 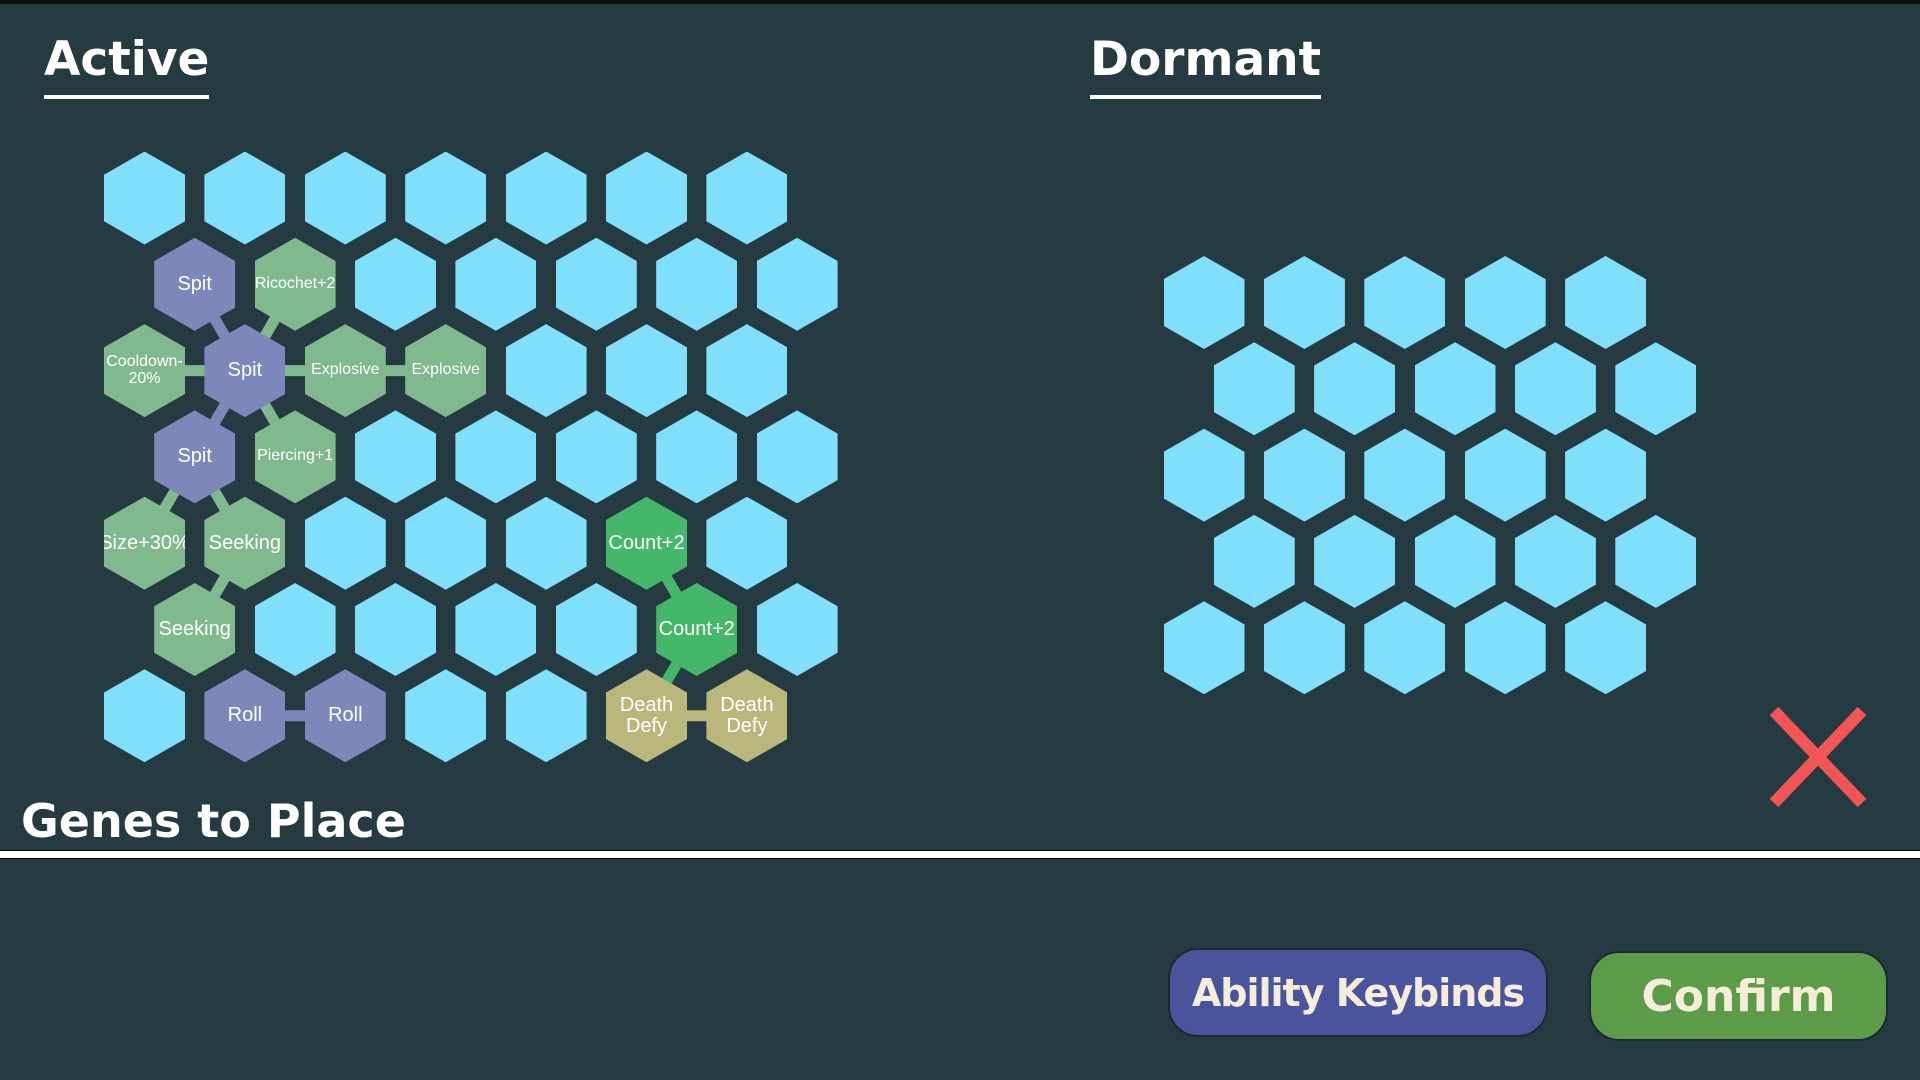 I want to click on top-bar, so click(x=960, y=2).